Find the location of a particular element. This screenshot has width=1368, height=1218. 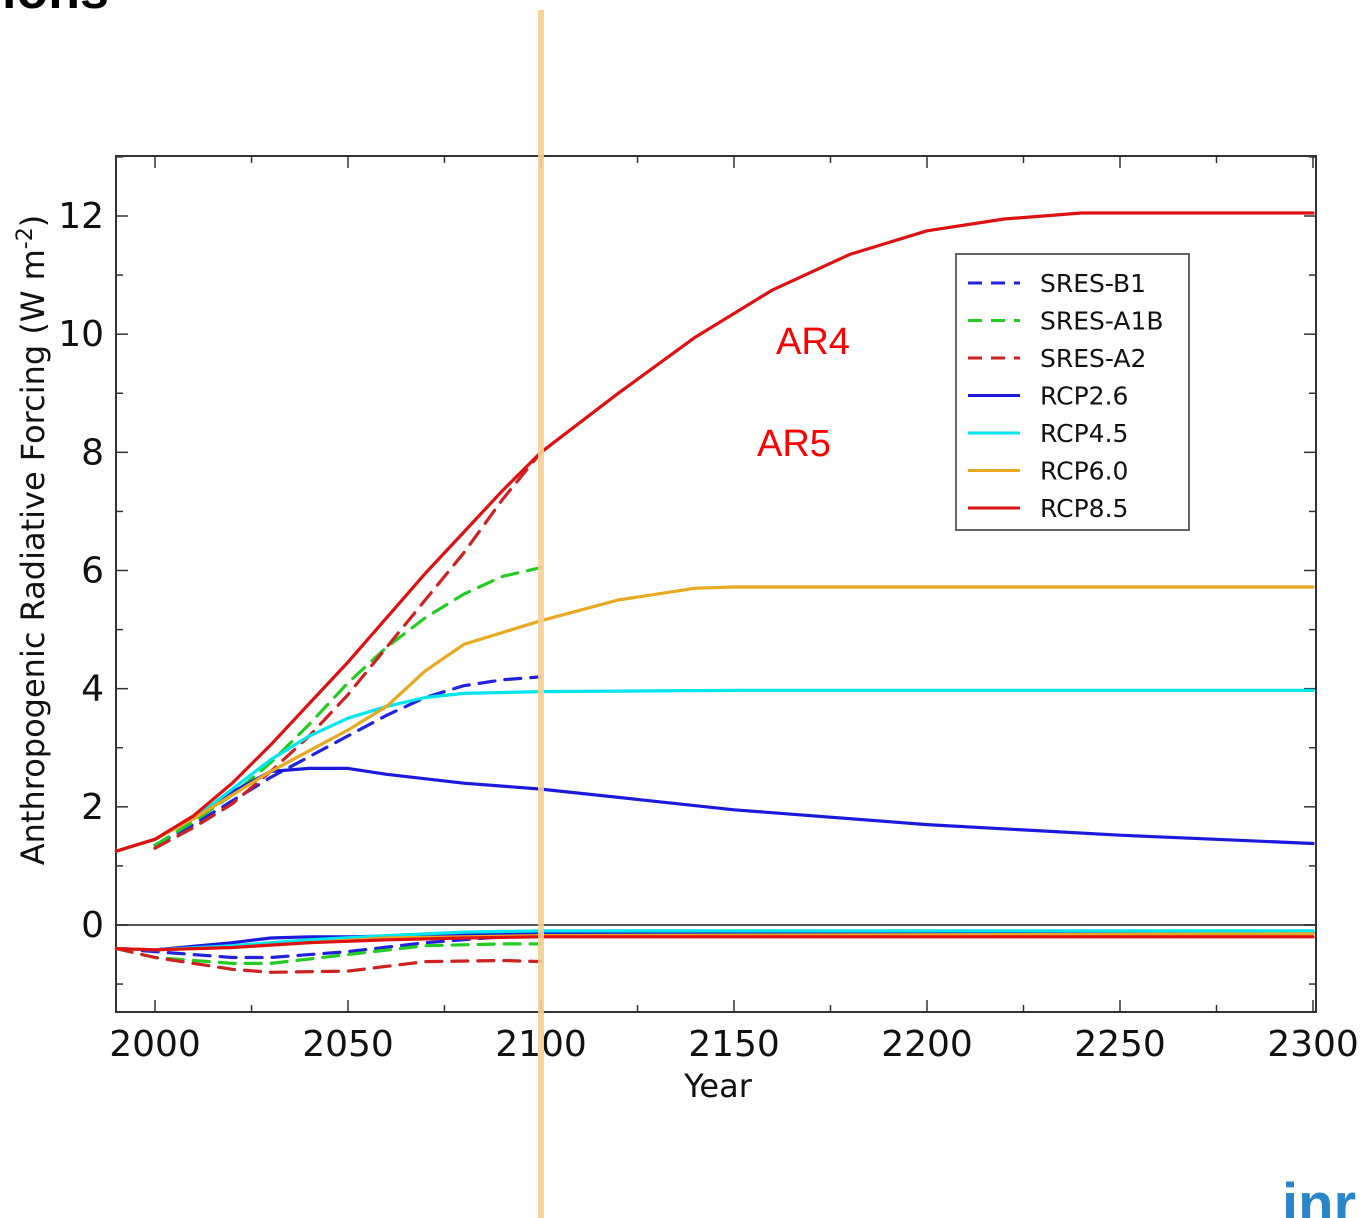

legend-label: RCP2.6 is located at coordinates (1084, 396).